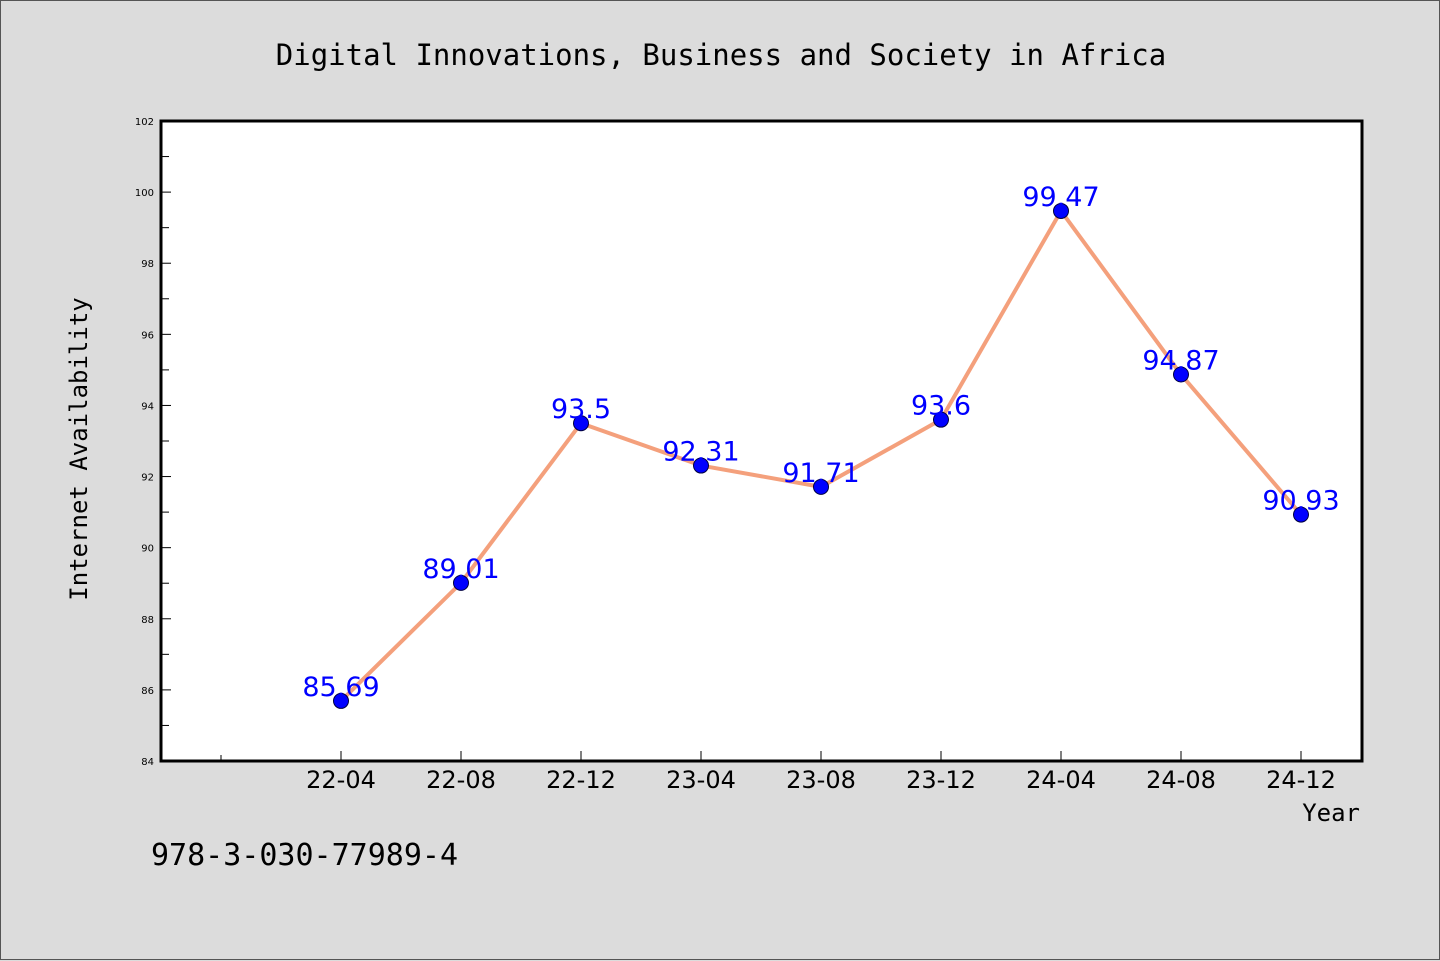  I want to click on data-value-label: 89.01, so click(460, 569).